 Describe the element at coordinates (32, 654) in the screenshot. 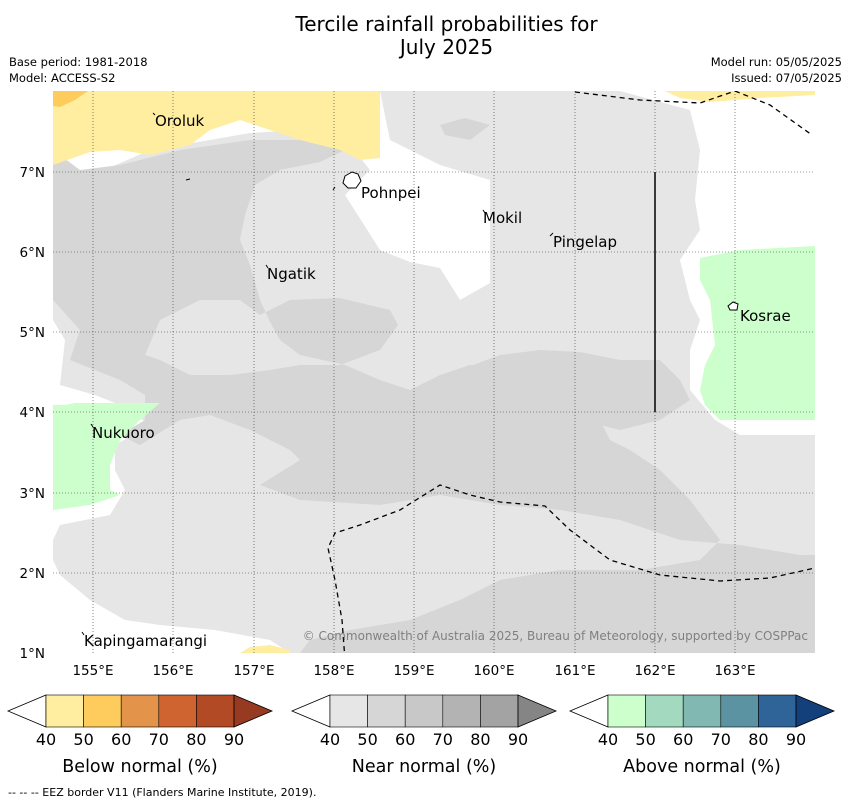

I see `lat-label-1: 1°N` at that location.